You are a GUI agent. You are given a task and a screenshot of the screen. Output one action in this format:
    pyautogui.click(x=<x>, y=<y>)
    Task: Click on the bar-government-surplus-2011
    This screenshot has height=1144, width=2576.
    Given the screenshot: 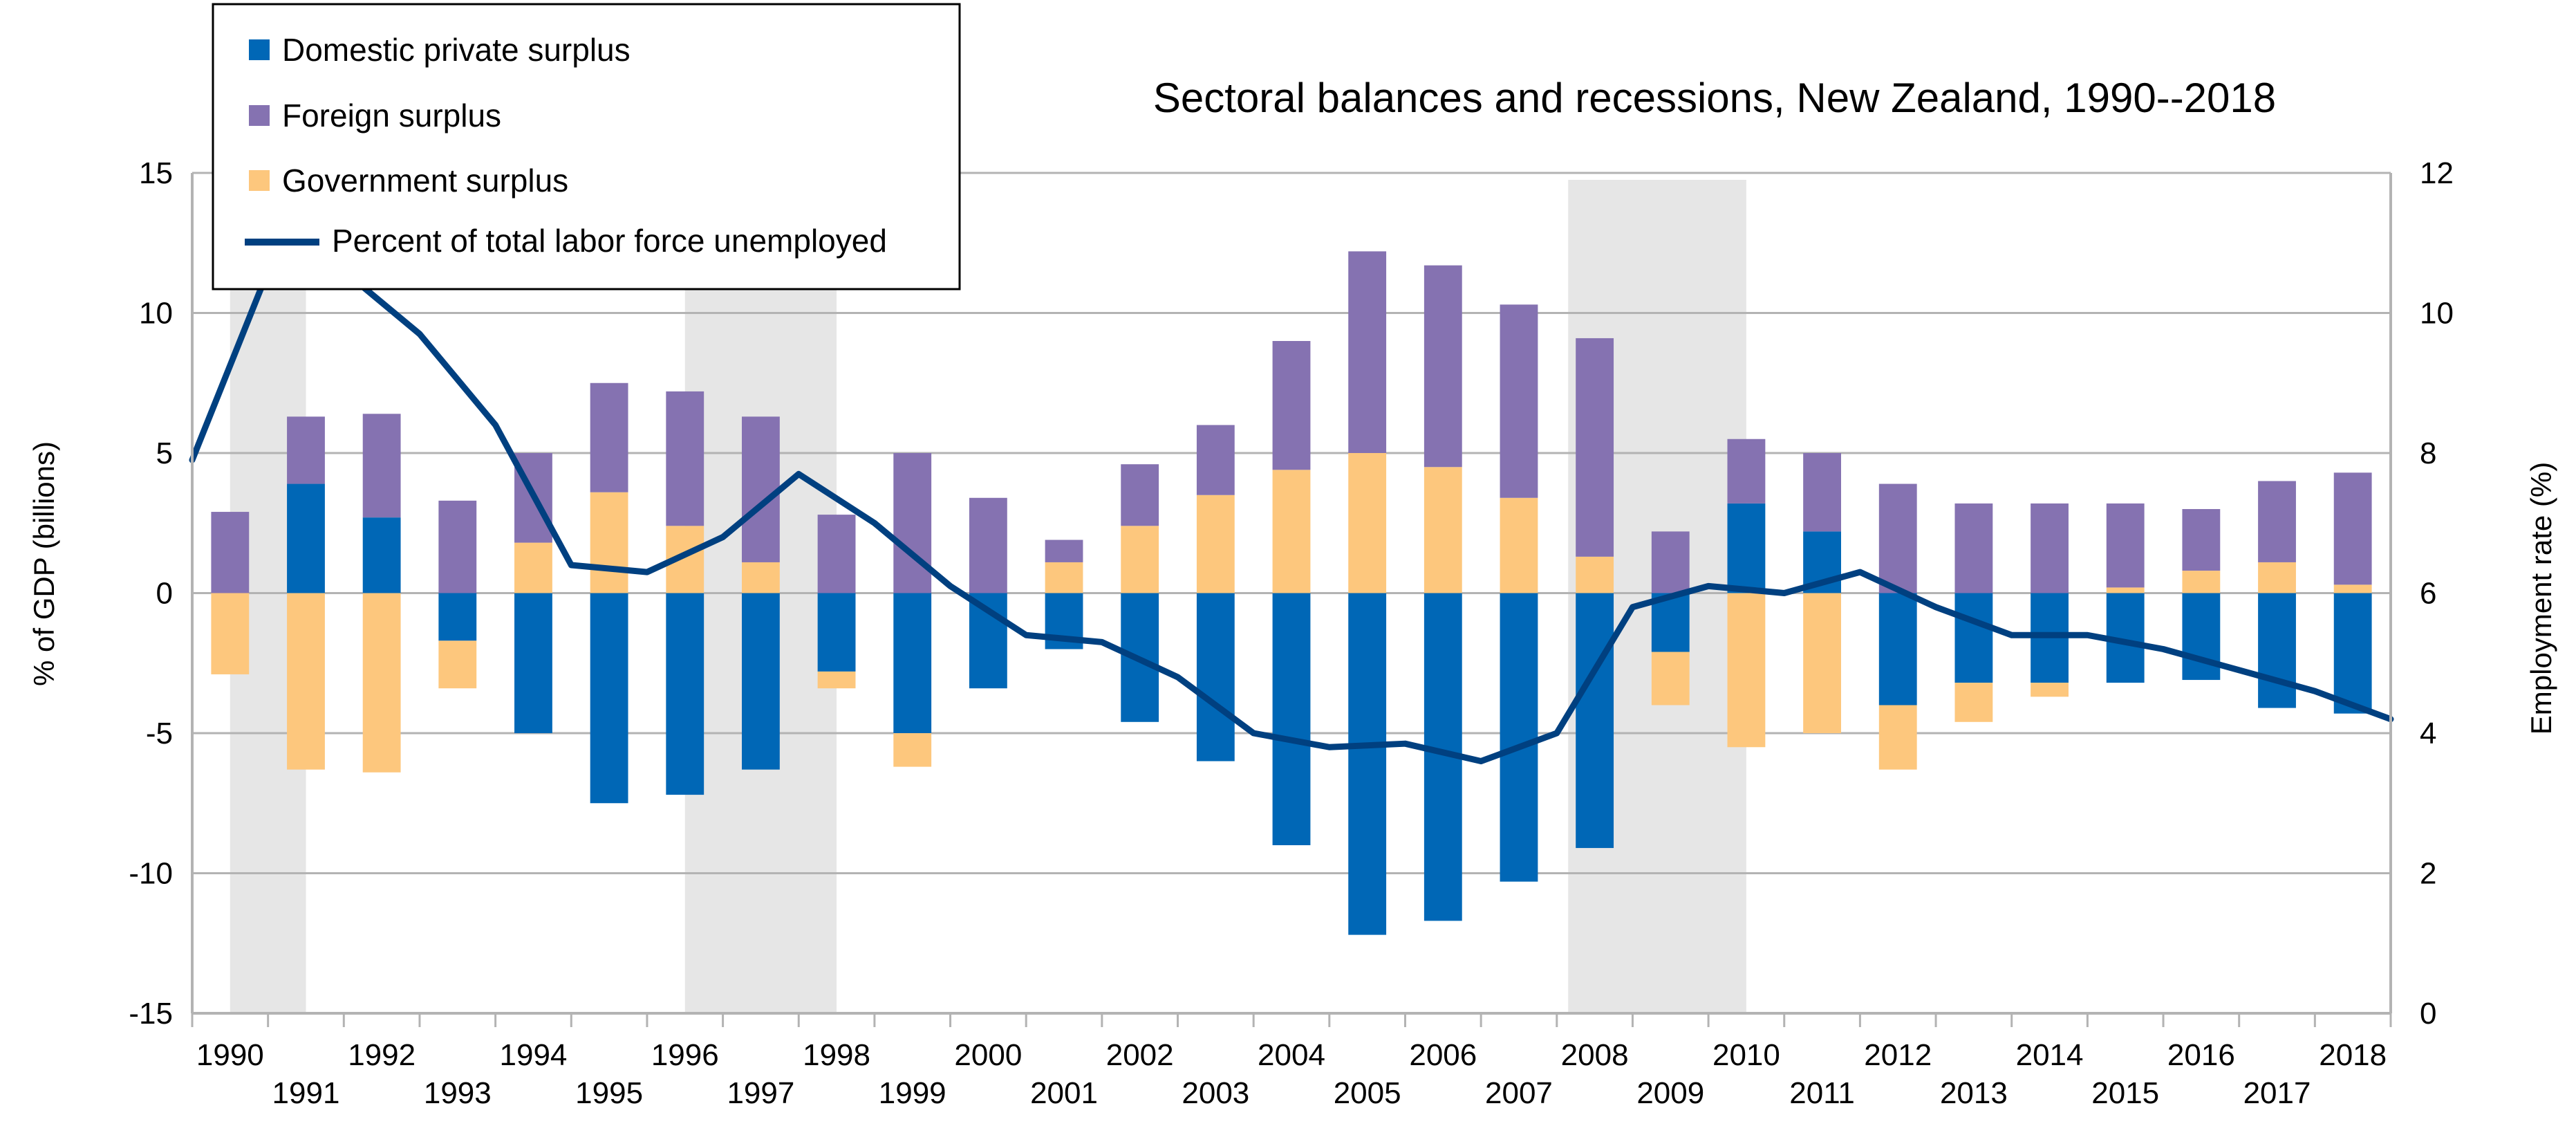 What is the action you would take?
    pyautogui.click(x=1822, y=663)
    